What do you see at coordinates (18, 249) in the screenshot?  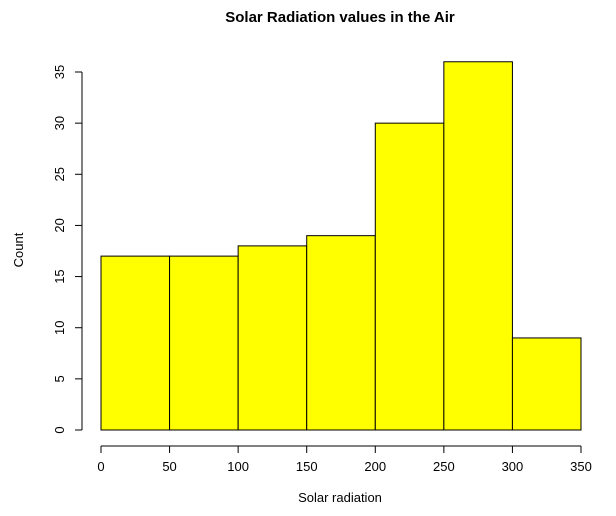 I see `y-axis-label: Count` at bounding box center [18, 249].